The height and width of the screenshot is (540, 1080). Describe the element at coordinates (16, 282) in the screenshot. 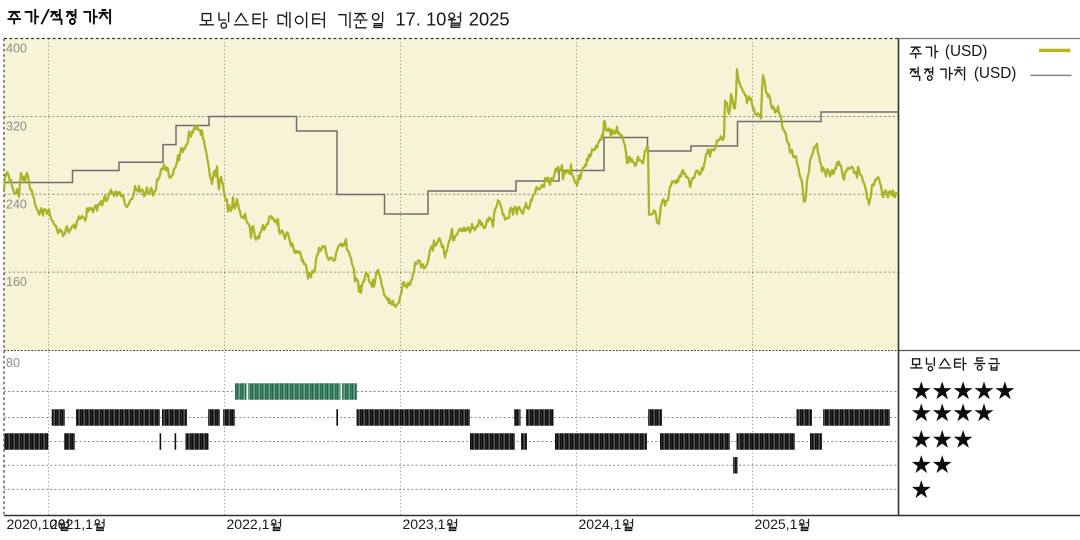

I see `svg-text: 160` at that location.